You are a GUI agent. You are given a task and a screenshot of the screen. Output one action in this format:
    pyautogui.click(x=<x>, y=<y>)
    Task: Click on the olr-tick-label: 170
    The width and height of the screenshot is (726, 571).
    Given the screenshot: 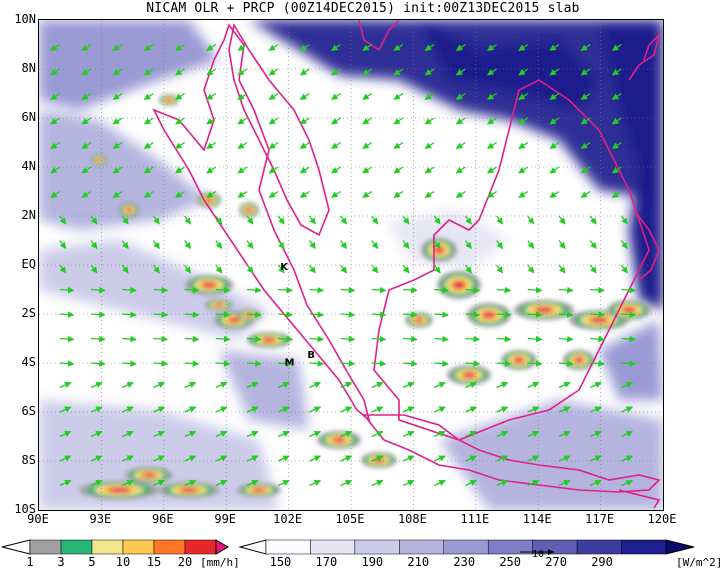 What is the action you would take?
    pyautogui.click(x=326, y=562)
    